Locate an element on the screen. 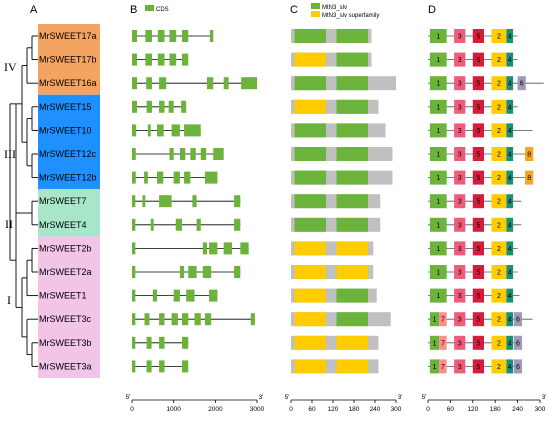 Image resolution: width=550 pixels, height=422 pixels. legend-c-label-superfamily: MtN3_slv superfamily is located at coordinates (350, 16).